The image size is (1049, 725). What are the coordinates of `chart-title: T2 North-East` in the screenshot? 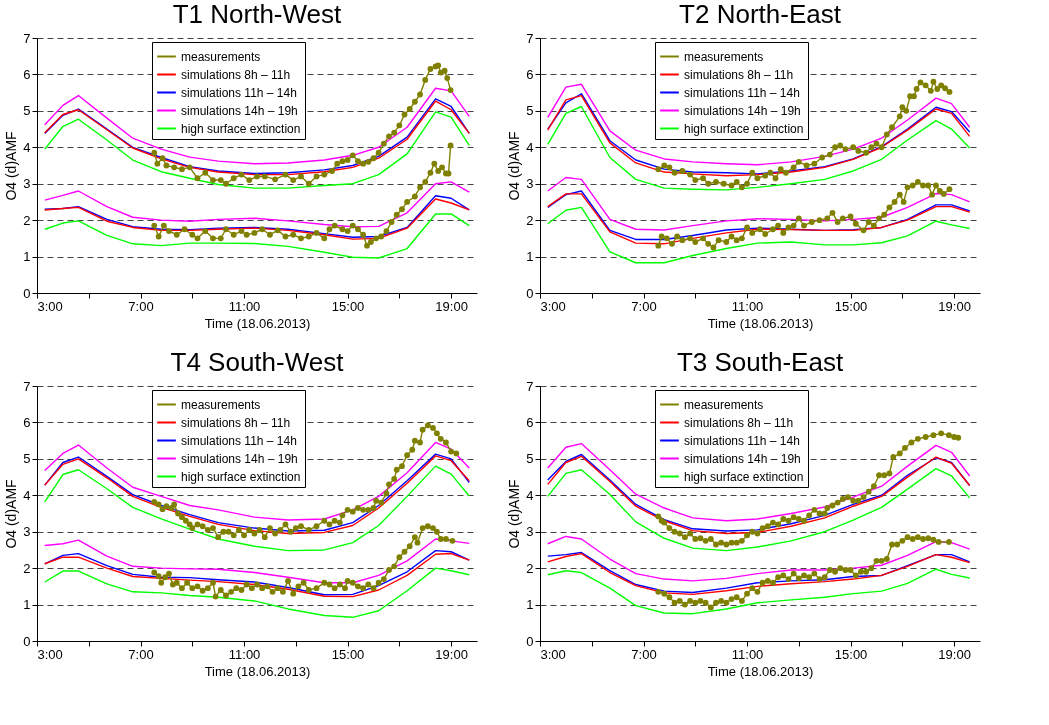 It's located at (760, 14).